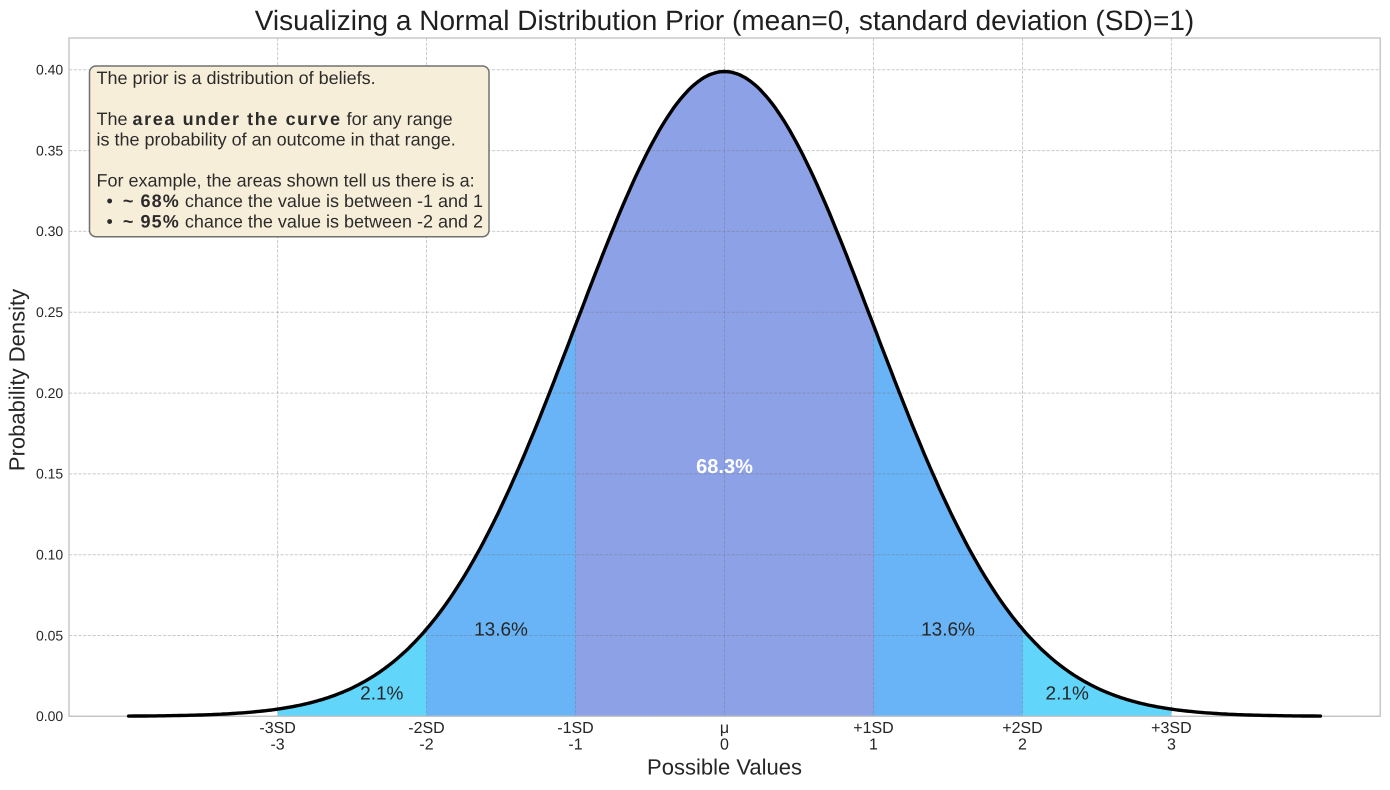 This screenshot has height=790, width=1390. What do you see at coordinates (426, 744) in the screenshot?
I see `svg-text: -2` at bounding box center [426, 744].